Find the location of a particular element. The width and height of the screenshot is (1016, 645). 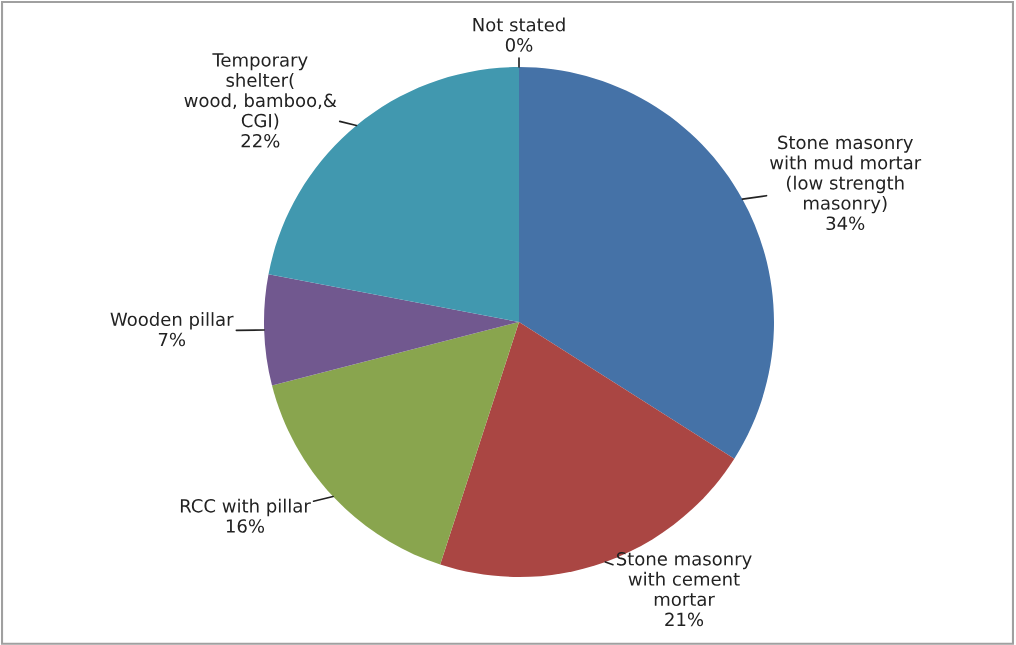

pie-slice is located at coordinates (391, 330).